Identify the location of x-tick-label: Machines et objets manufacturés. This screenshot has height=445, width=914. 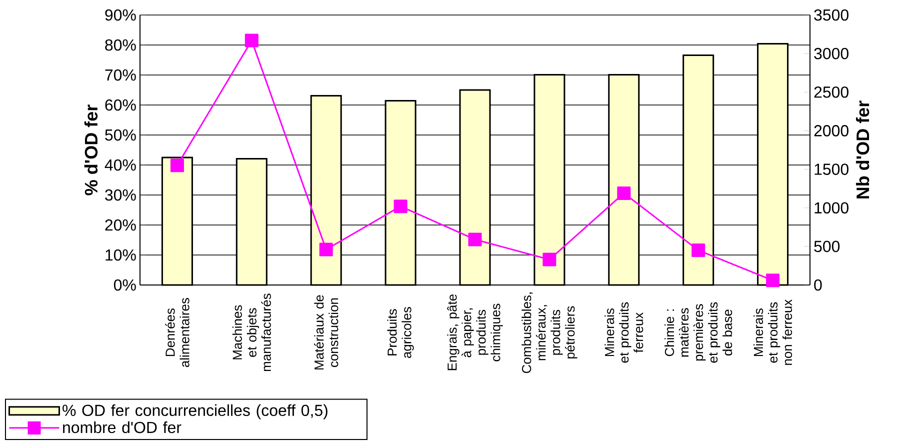
(251, 333).